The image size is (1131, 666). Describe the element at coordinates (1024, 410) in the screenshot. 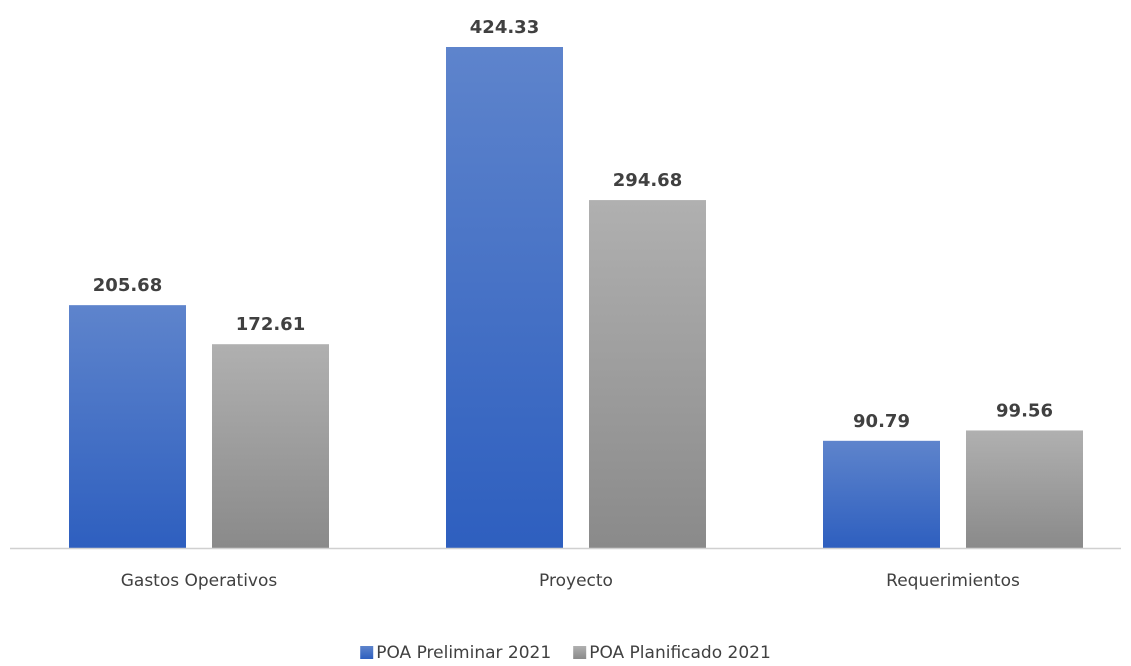

I see `value-label-2-1: 99.56` at that location.